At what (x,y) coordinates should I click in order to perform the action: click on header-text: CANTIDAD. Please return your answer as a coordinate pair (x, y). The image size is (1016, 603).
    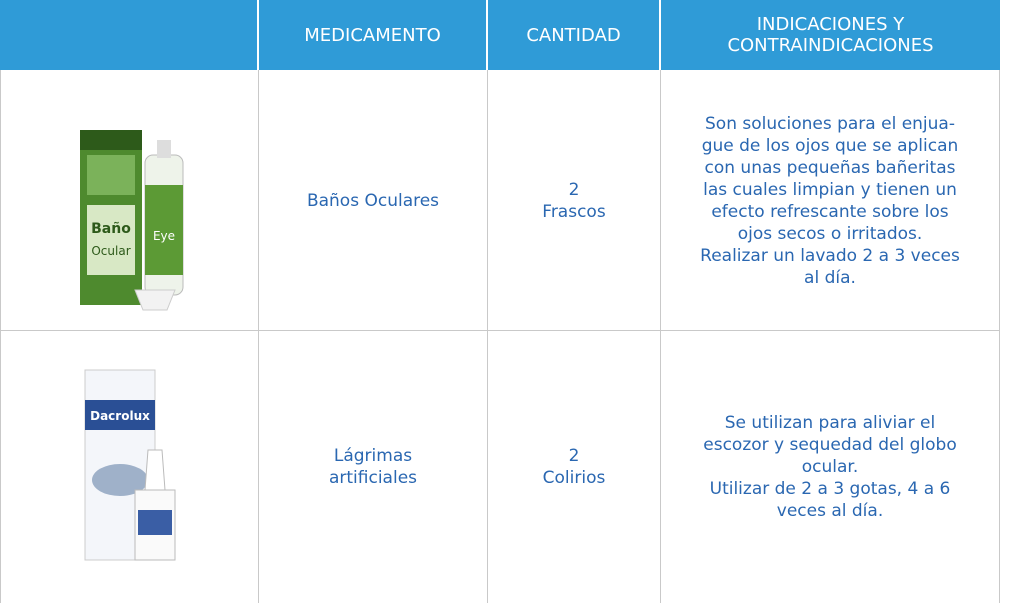
    Looking at the image, I should click on (573, 35).